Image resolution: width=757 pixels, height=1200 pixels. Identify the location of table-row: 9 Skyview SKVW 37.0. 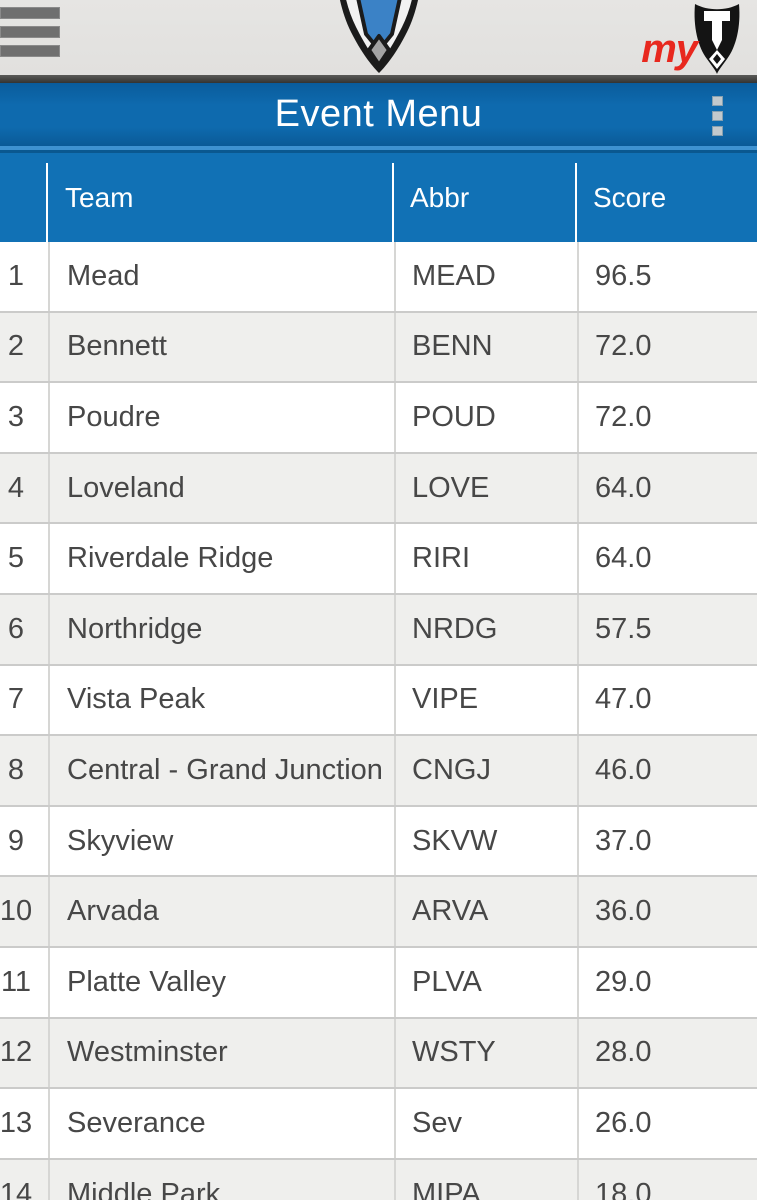
(378, 842).